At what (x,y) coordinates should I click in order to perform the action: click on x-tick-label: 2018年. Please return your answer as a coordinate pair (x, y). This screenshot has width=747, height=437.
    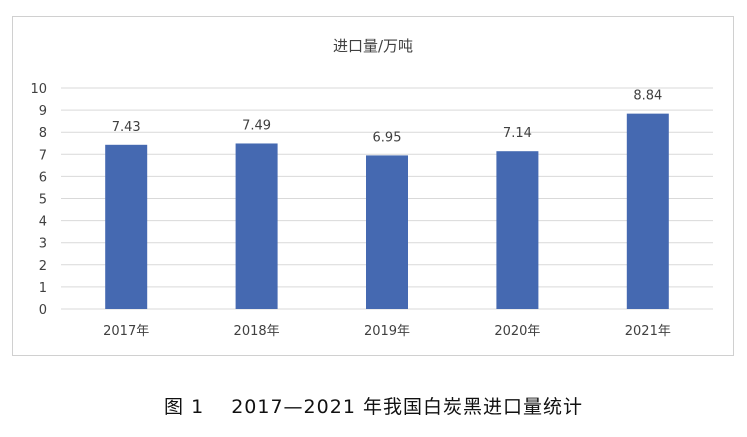
    Looking at the image, I should click on (257, 331).